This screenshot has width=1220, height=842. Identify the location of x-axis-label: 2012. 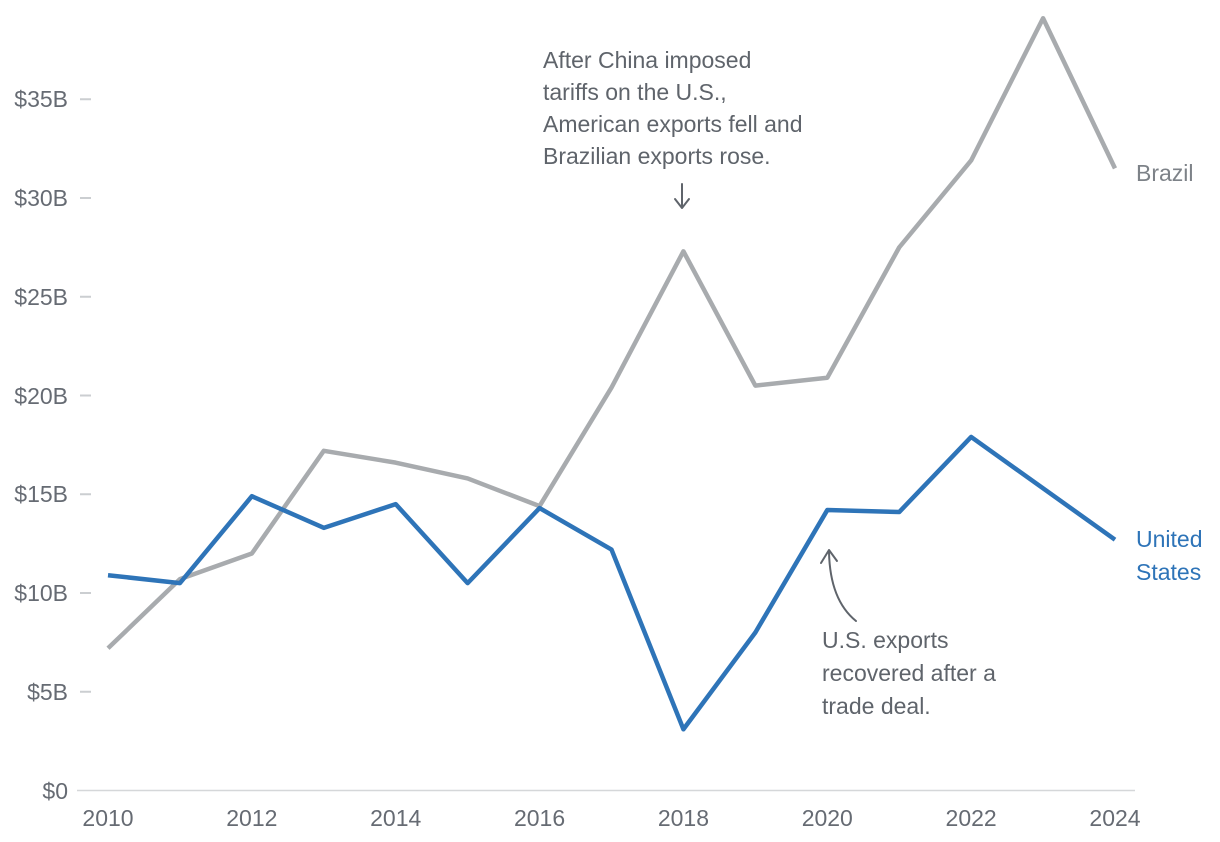
(252, 818).